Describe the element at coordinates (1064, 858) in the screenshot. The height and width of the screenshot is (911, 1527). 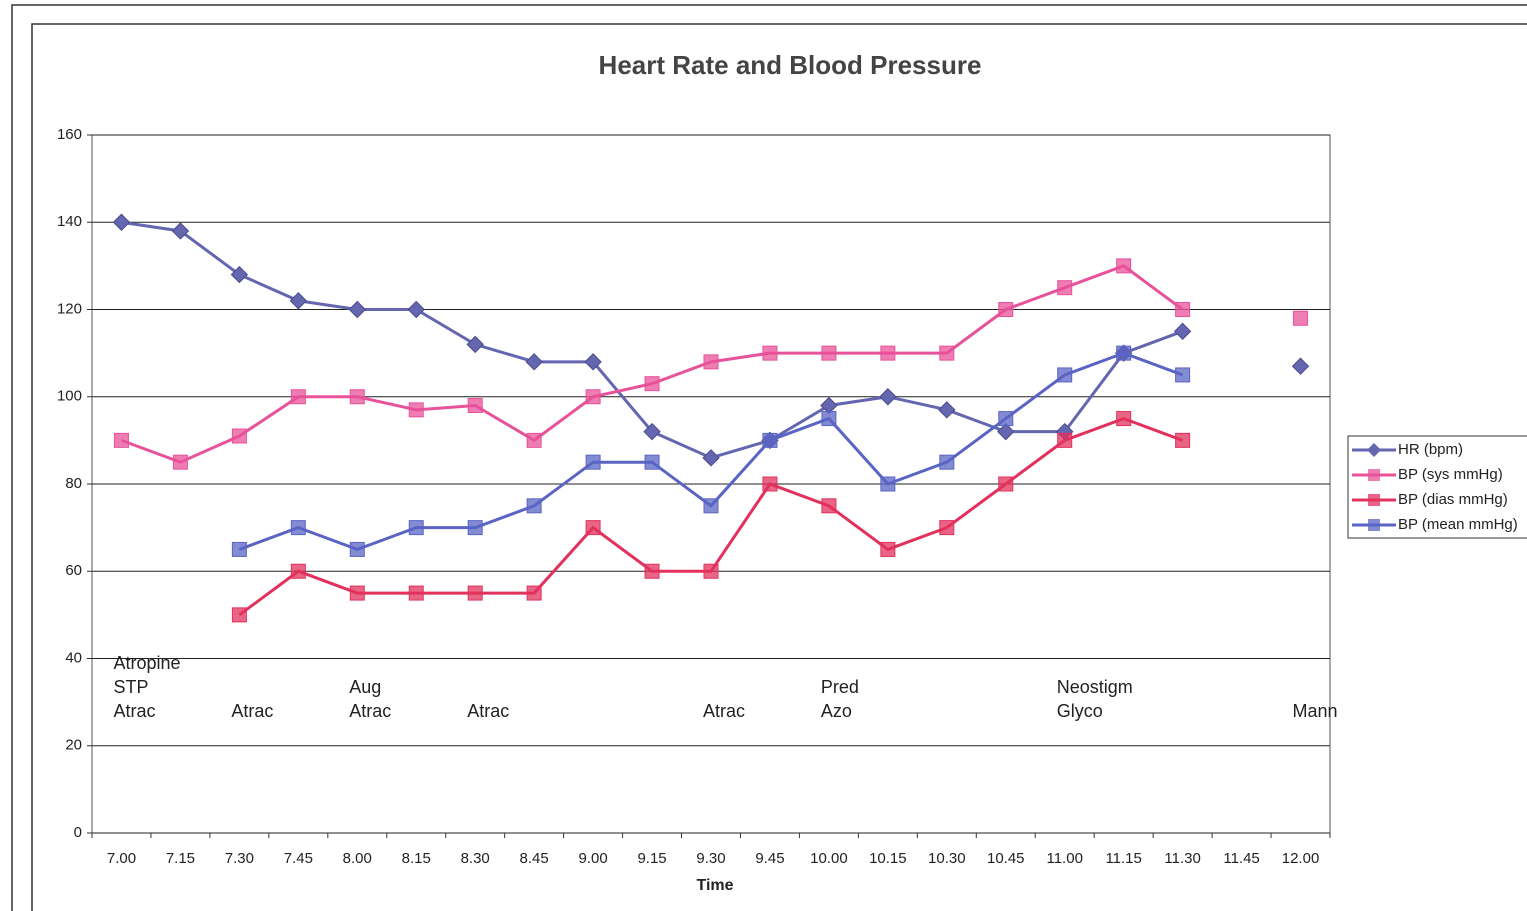
I see `x-tick-label: 11.00` at that location.